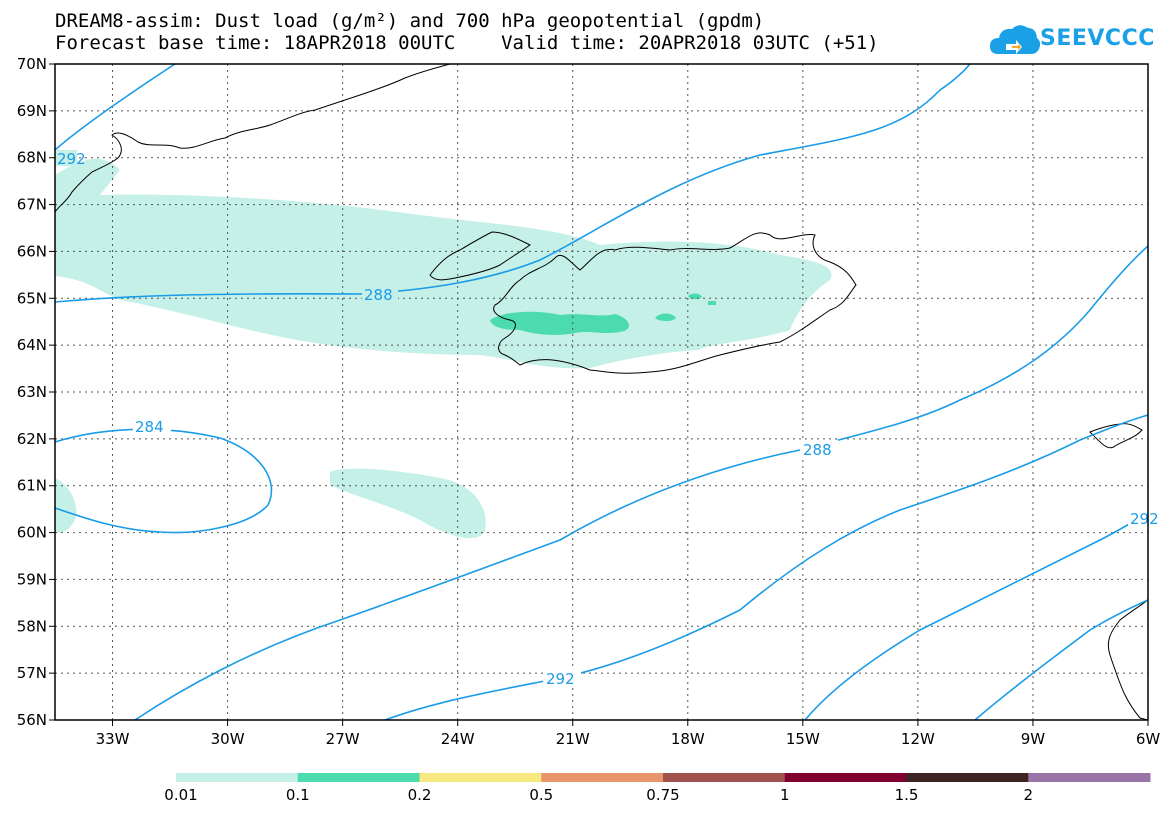 This screenshot has width=1175, height=815. I want to click on coastline-iceland, so click(675, 303).